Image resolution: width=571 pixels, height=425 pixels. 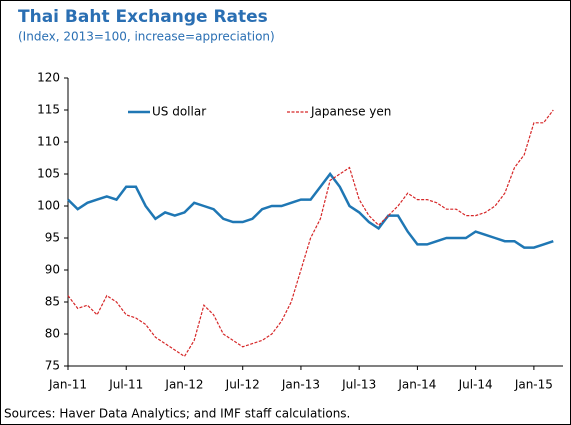 I want to click on y-tick-label: 105, so click(x=48, y=174).